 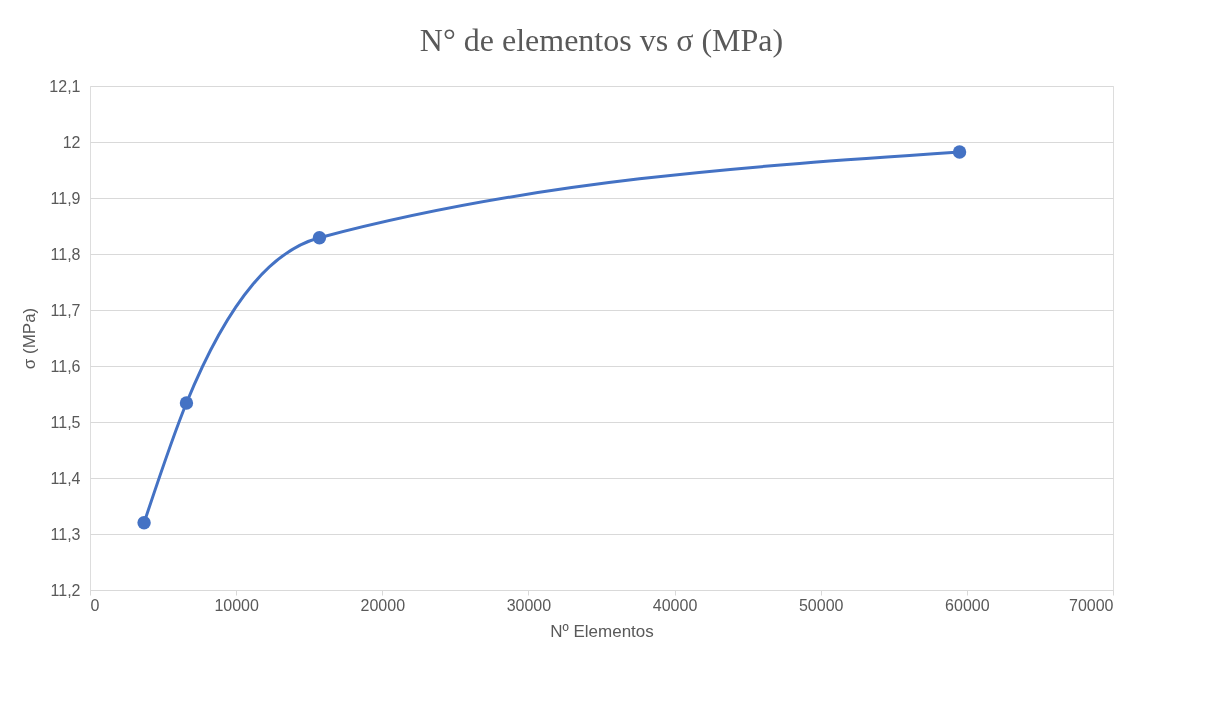 What do you see at coordinates (65, 534) in the screenshot?
I see `y-tick-label: 11,3` at bounding box center [65, 534].